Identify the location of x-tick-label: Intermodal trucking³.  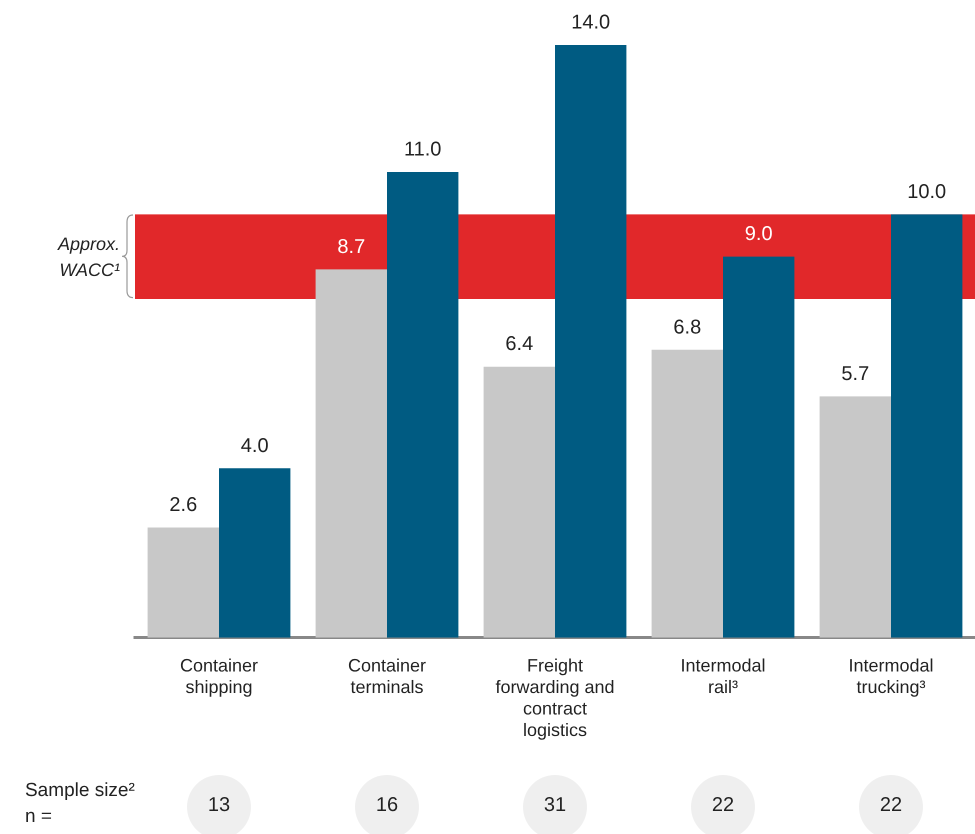
(891, 676).